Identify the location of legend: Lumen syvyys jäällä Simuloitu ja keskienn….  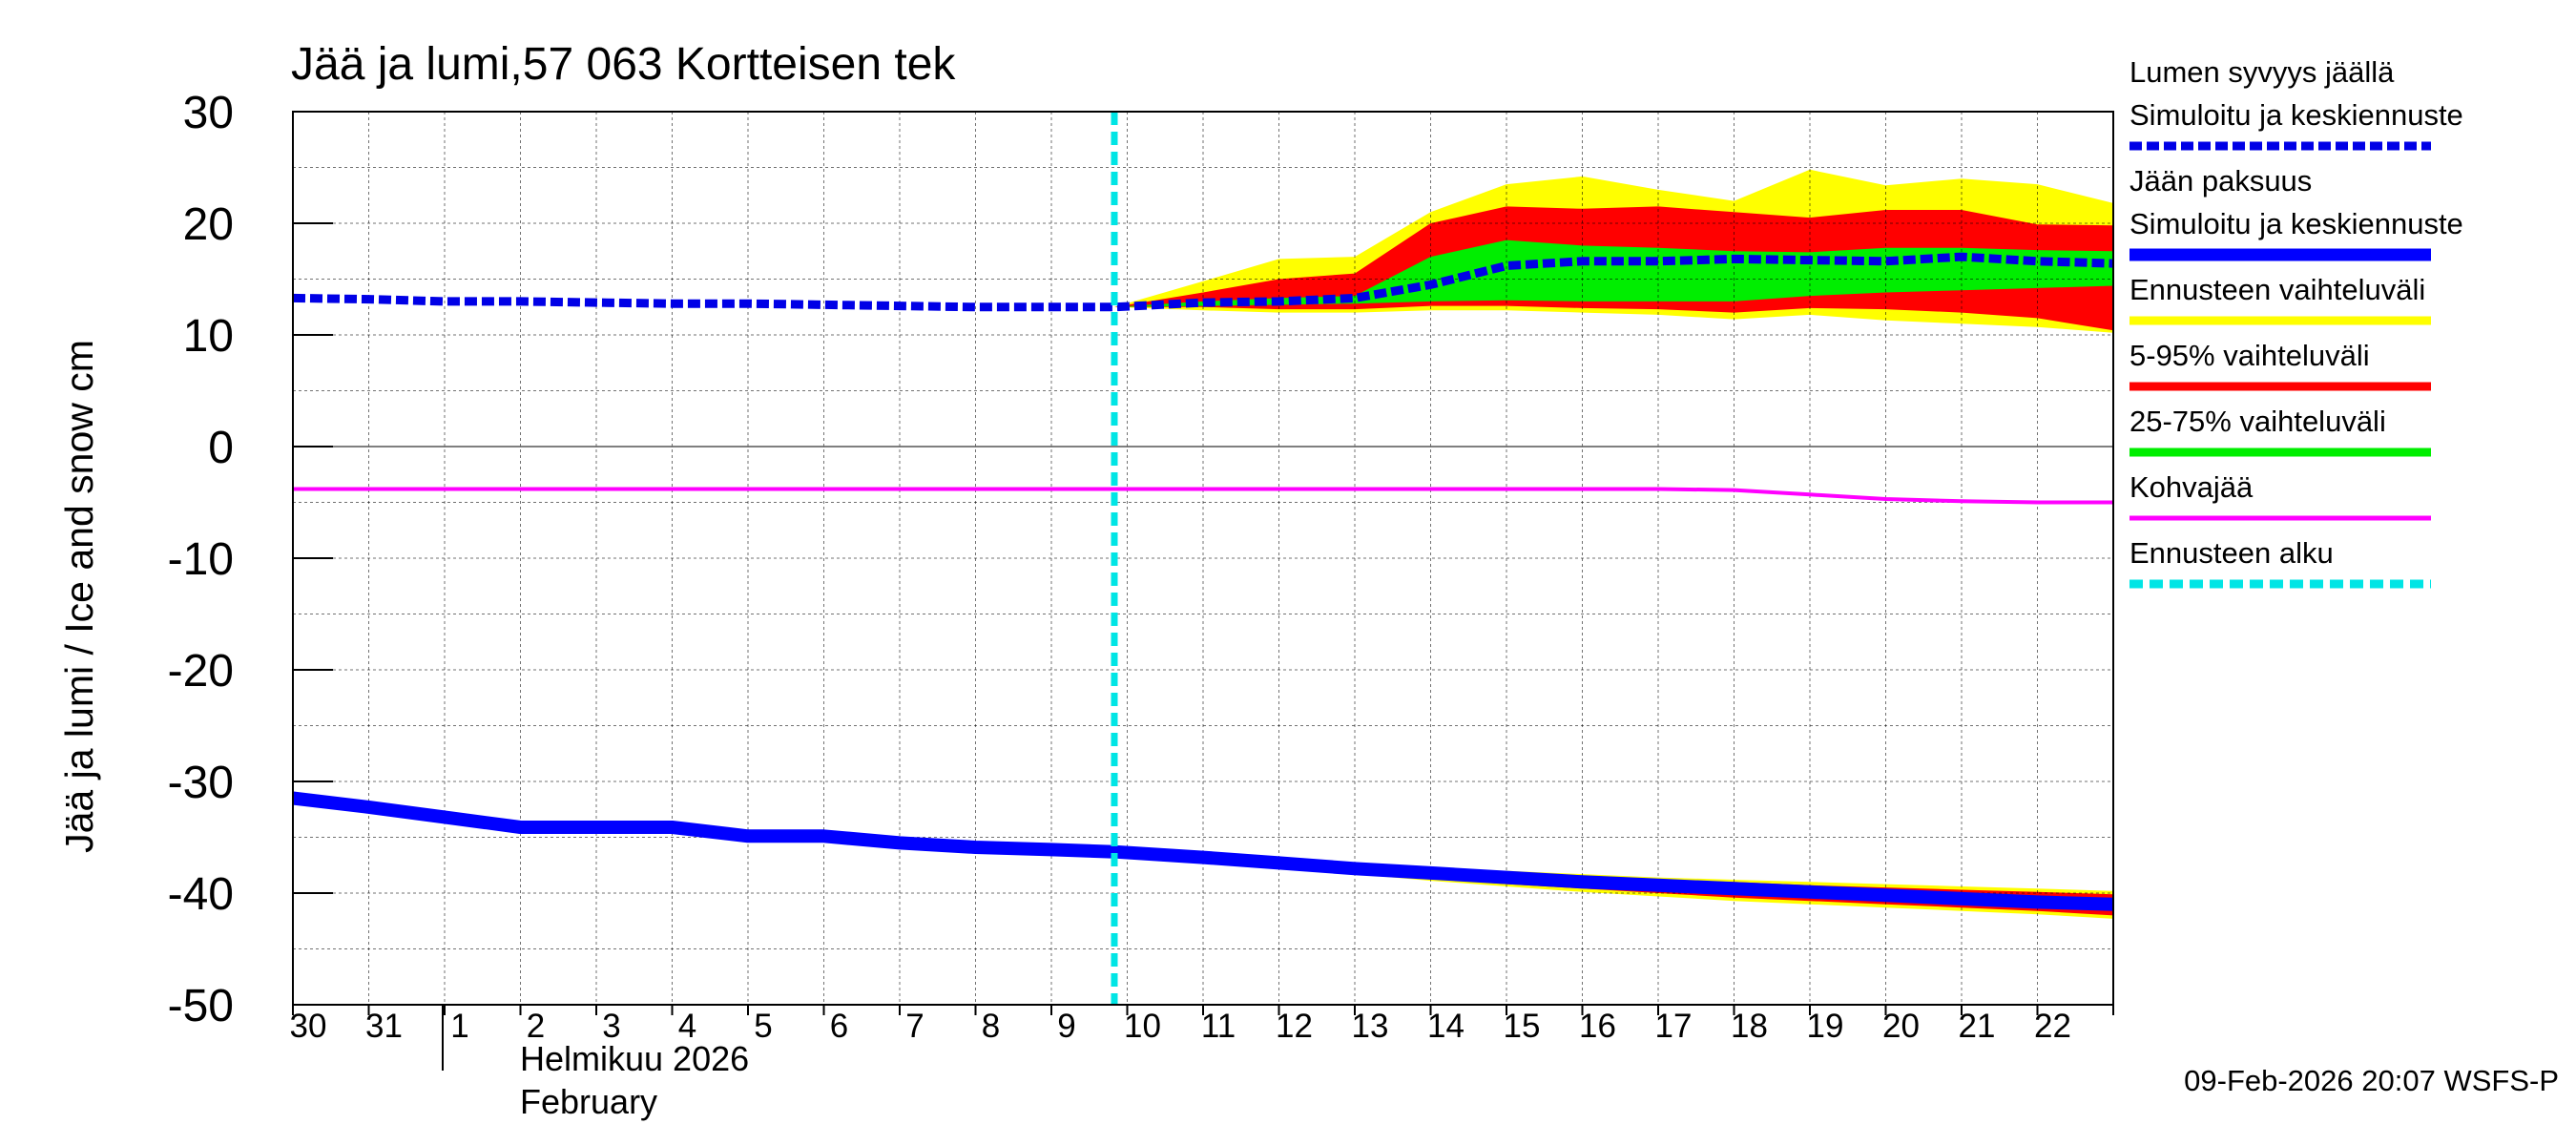
(2296, 322).